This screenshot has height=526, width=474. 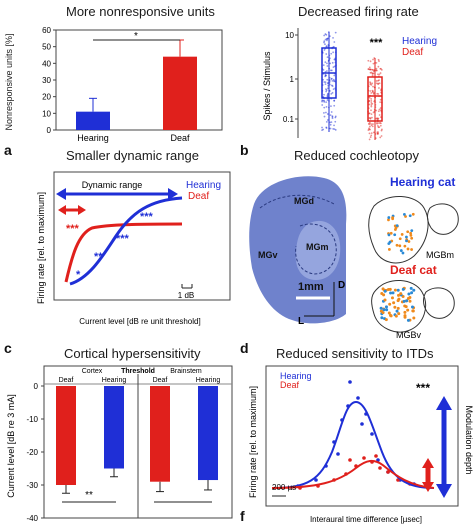 I want to click on nonresponsive-ylabel: Nonresponsive units [%], so click(x=9, y=81).